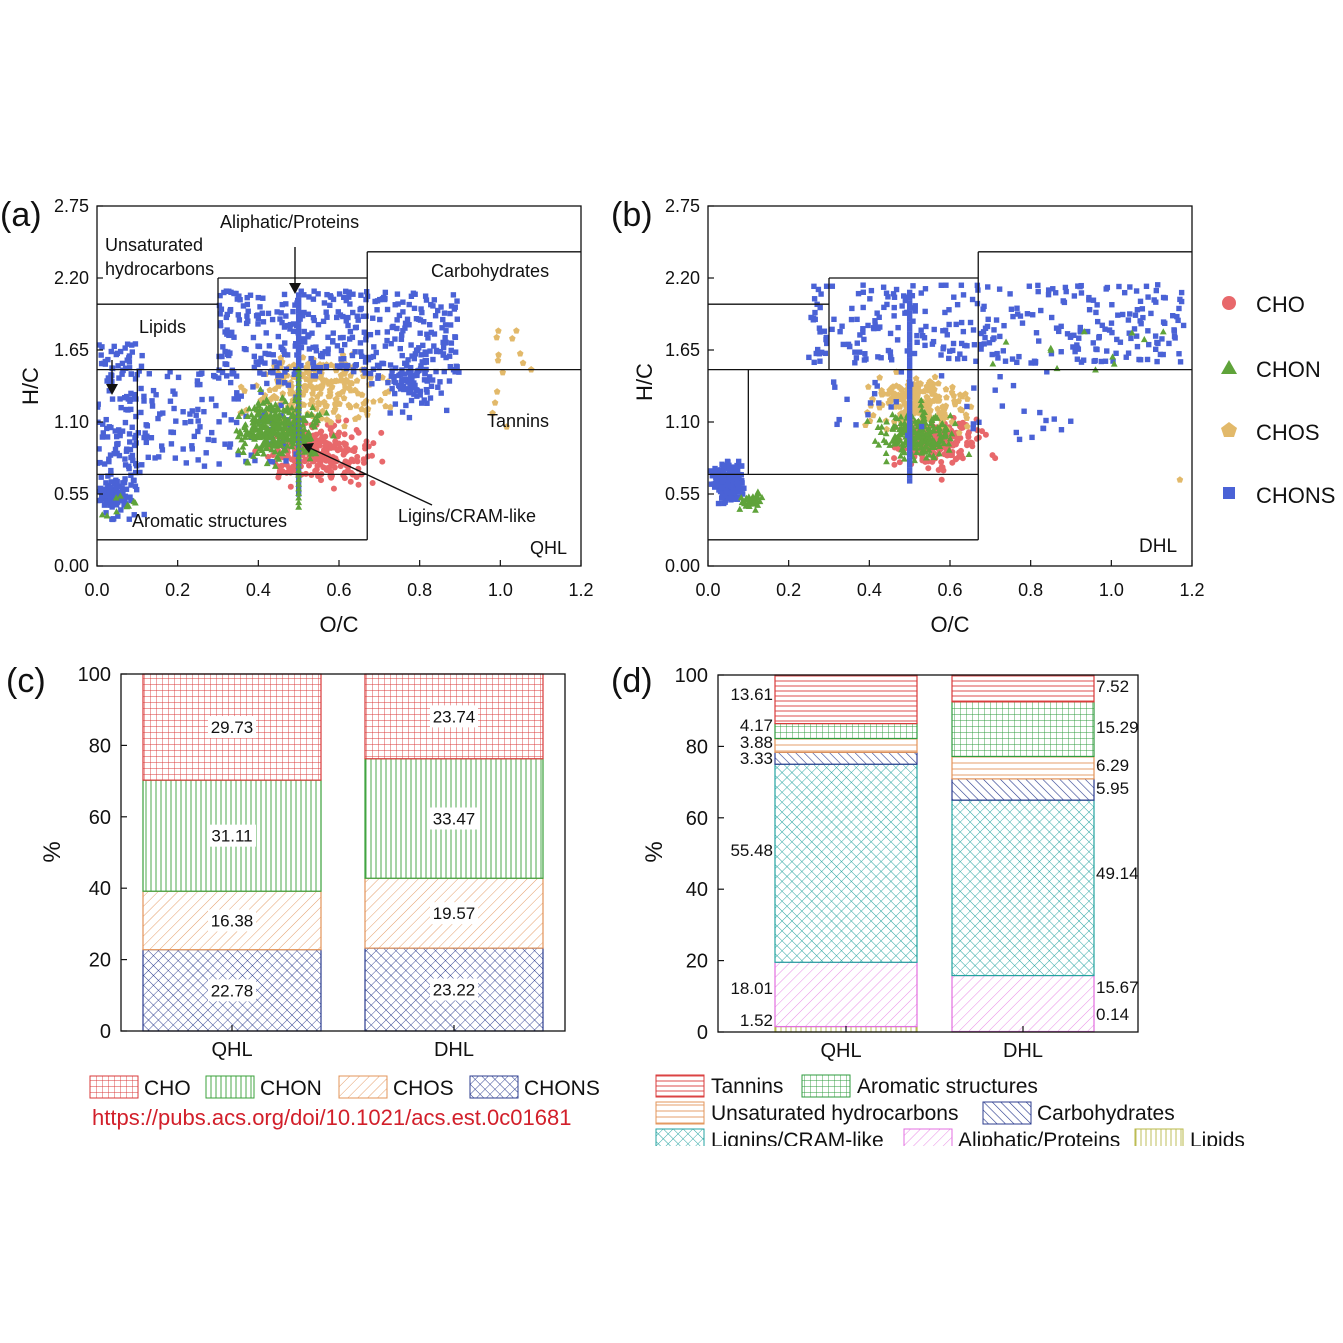 The image size is (1343, 1343). I want to click on bar-segment-carbohydrates, so click(846, 758).